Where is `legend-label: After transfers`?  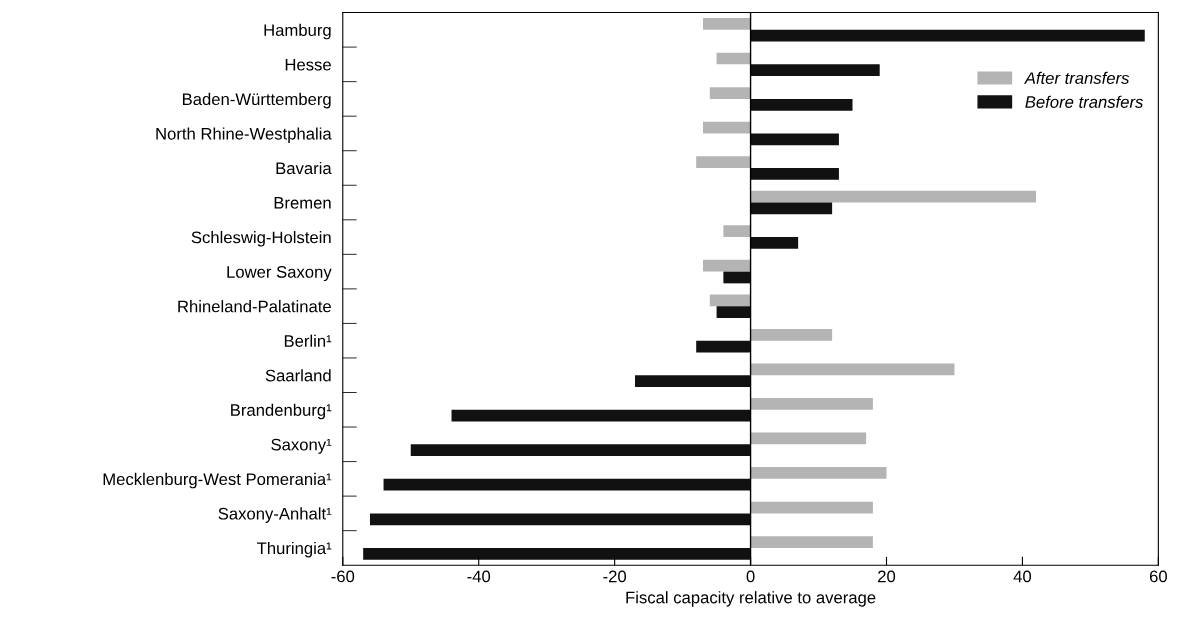
legend-label: After transfers is located at coordinates (1076, 78).